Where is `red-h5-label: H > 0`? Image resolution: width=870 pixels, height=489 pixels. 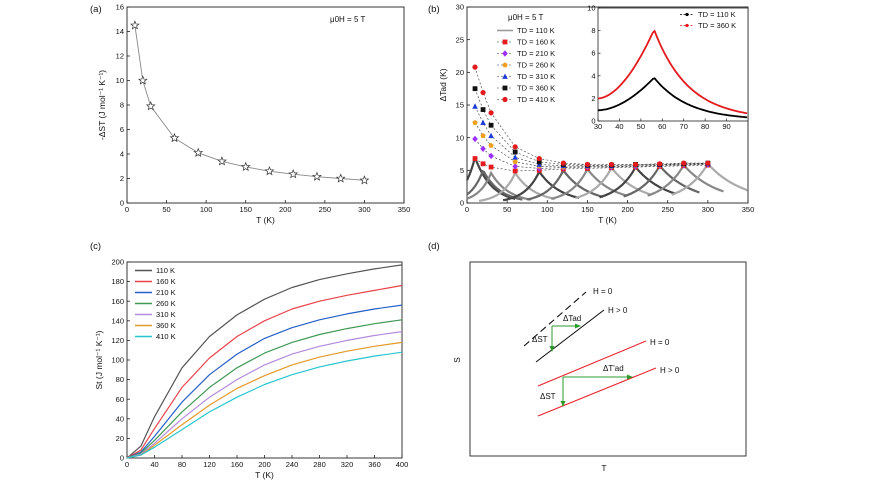 red-h5-label: H > 0 is located at coordinates (670, 370).